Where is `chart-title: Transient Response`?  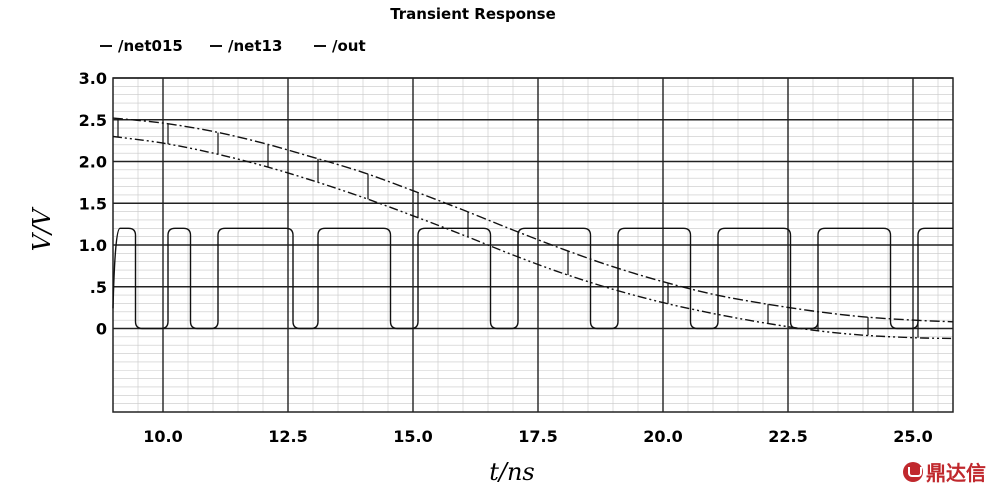
chart-title: Transient Response is located at coordinates (473, 14).